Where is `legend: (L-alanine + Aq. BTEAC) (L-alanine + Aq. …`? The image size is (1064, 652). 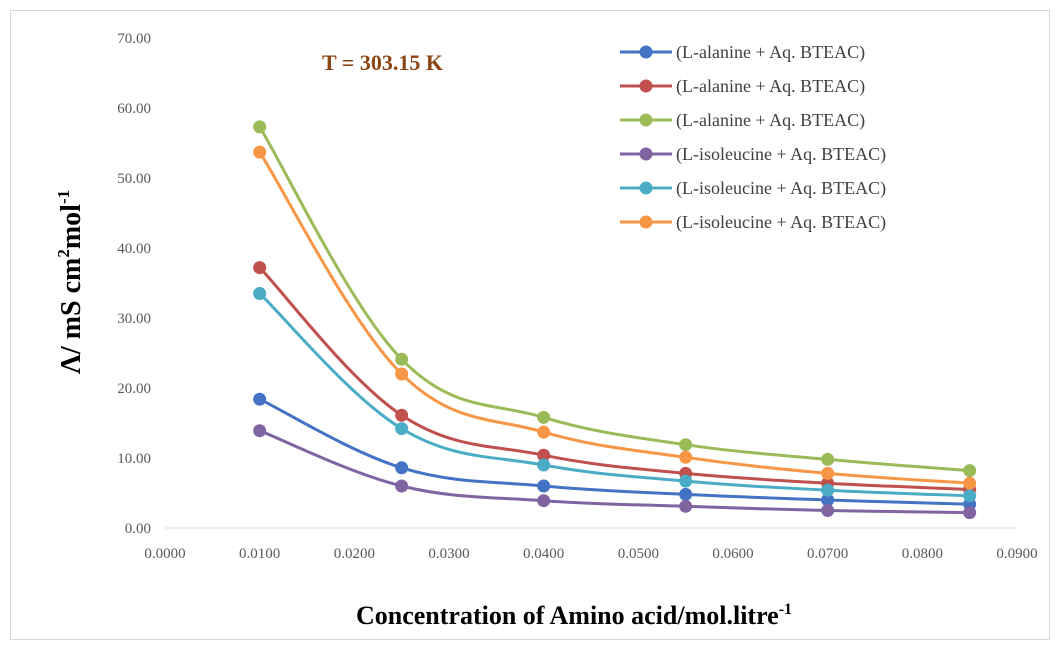 legend: (L-alanine + Aq. BTEAC) (L-alanine + Aq. … is located at coordinates (753, 137).